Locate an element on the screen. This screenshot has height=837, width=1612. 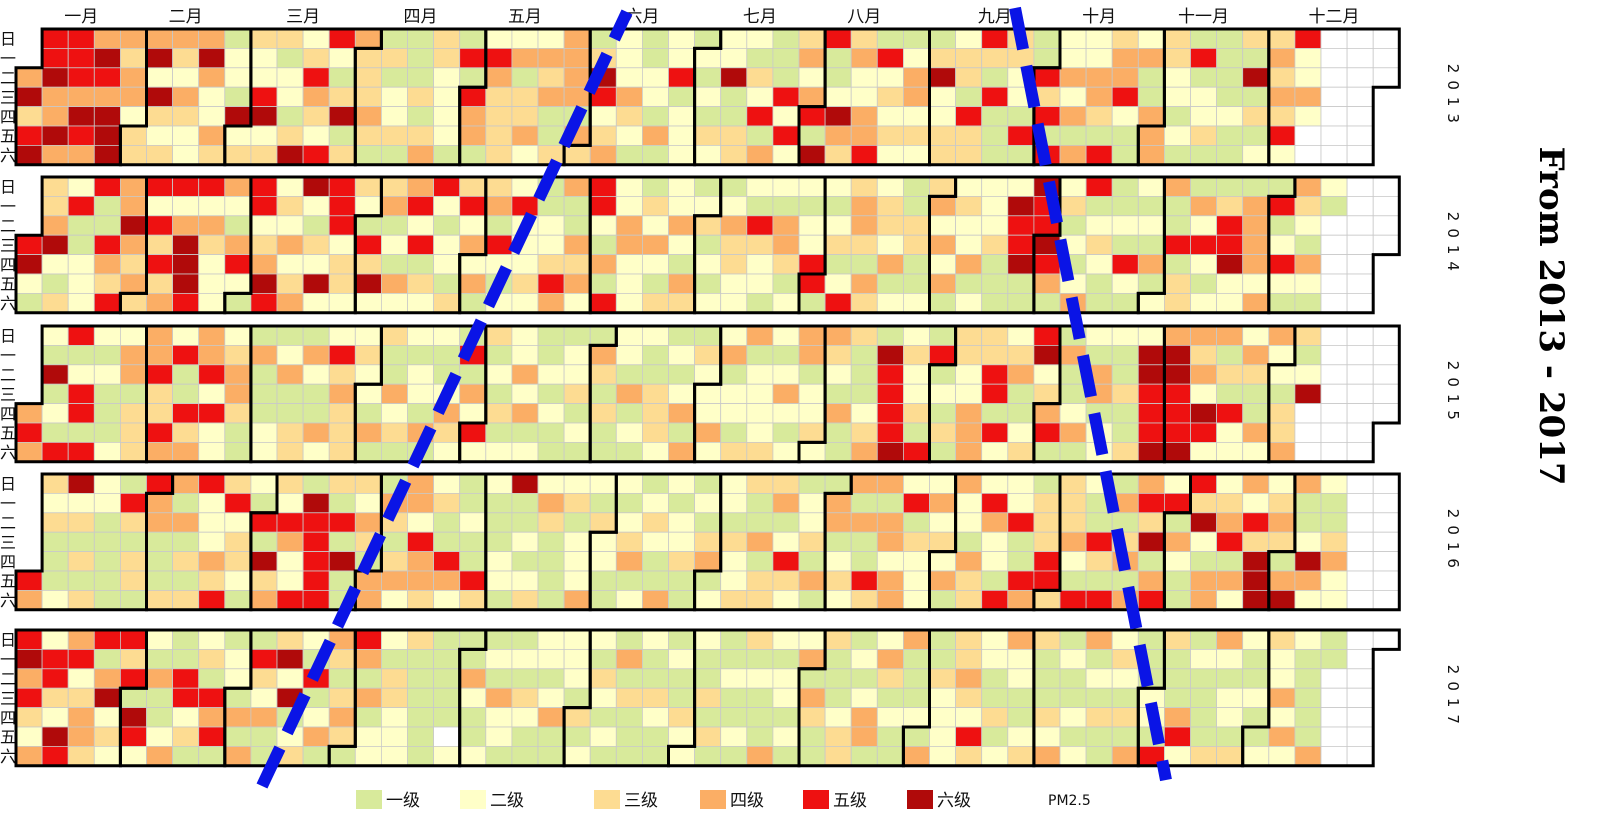
legend-swatch is located at coordinates (369, 799).